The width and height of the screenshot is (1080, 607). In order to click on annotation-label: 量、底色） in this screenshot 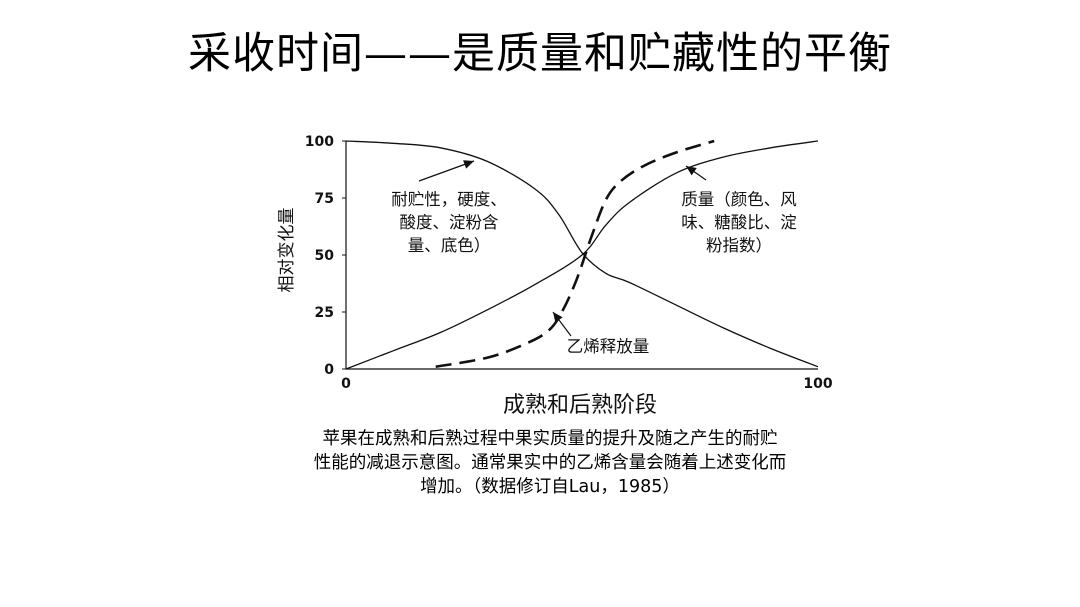, I will do `click(449, 245)`.